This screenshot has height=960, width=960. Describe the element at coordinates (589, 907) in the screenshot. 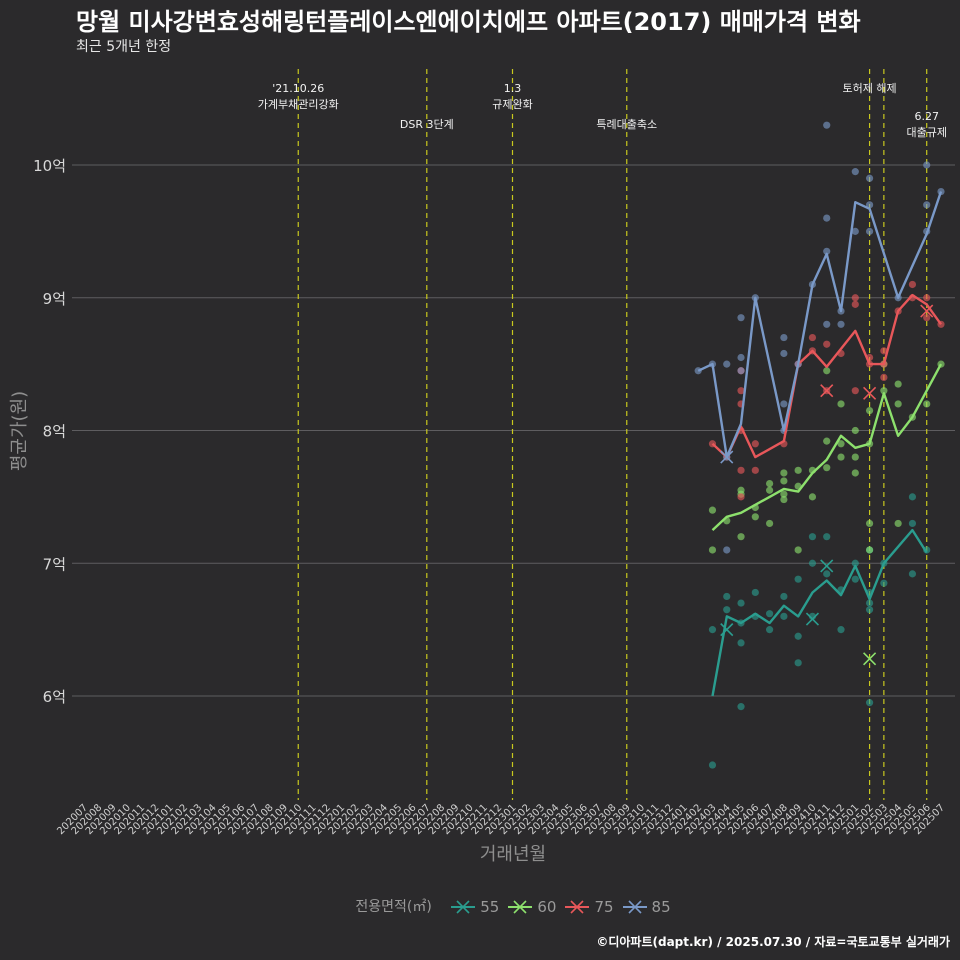

I see `legend-item-75: 75` at that location.